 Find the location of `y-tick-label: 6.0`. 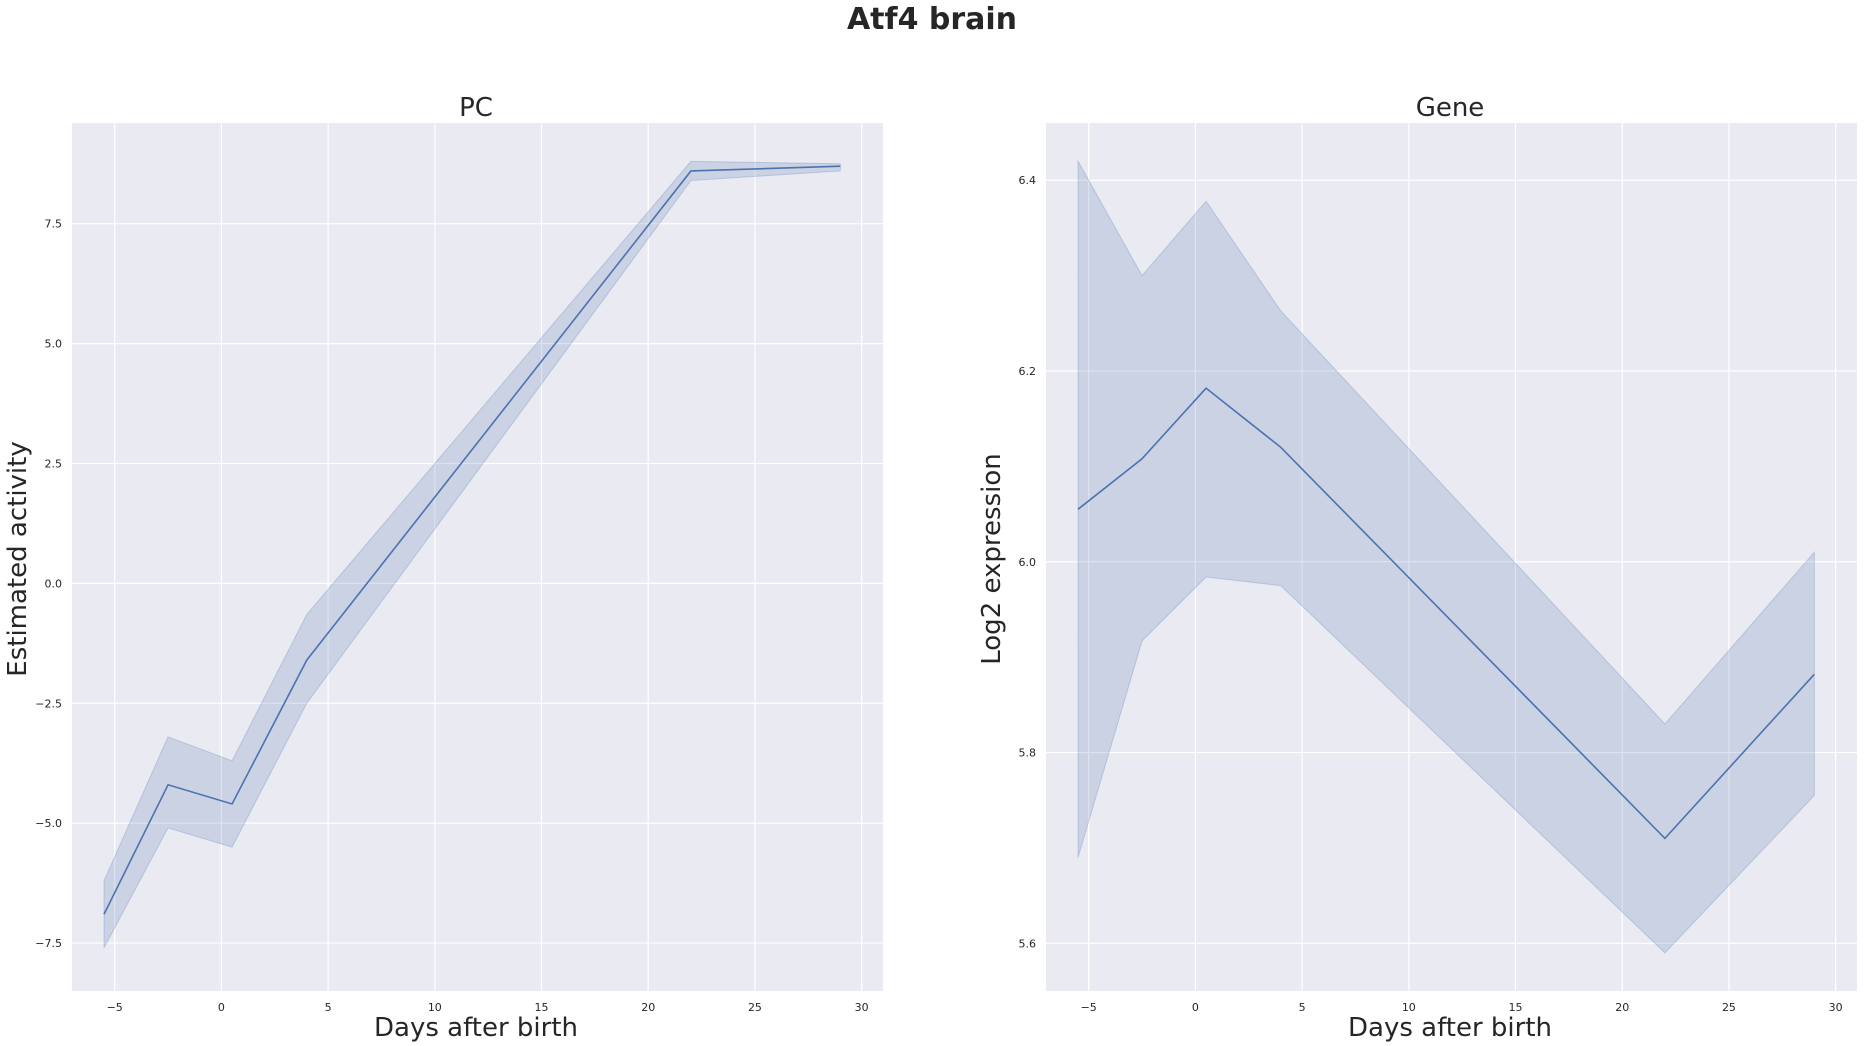

y-tick-label: 6.0 is located at coordinates (1028, 562).